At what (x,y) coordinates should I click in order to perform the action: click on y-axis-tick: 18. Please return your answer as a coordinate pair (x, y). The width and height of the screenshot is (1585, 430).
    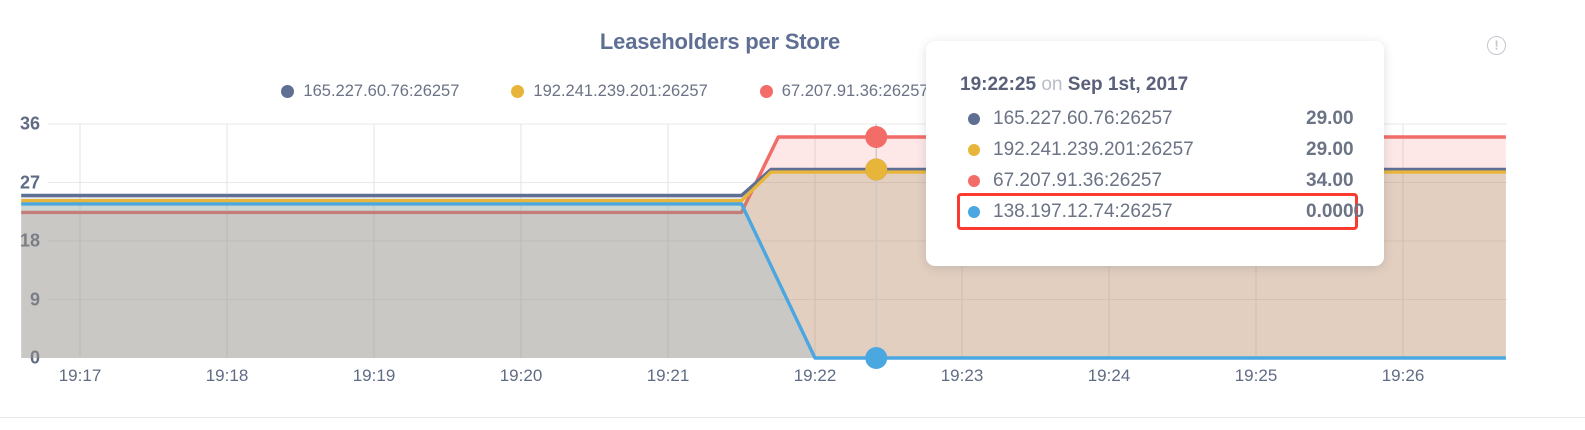
    Looking at the image, I should click on (29, 240).